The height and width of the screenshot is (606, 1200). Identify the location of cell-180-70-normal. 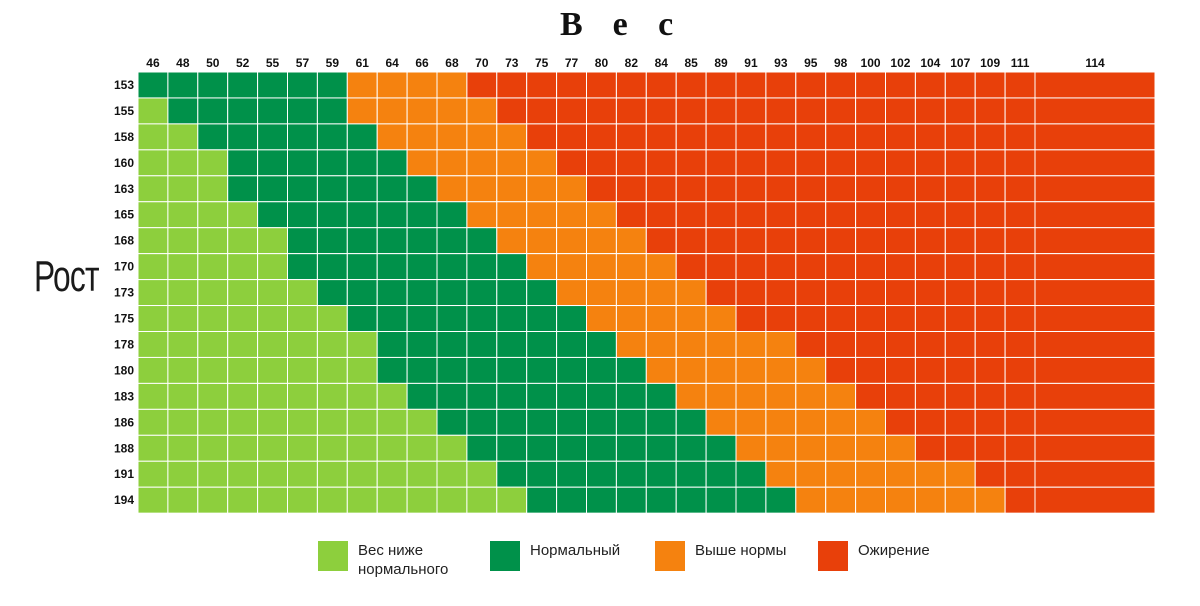
(482, 370).